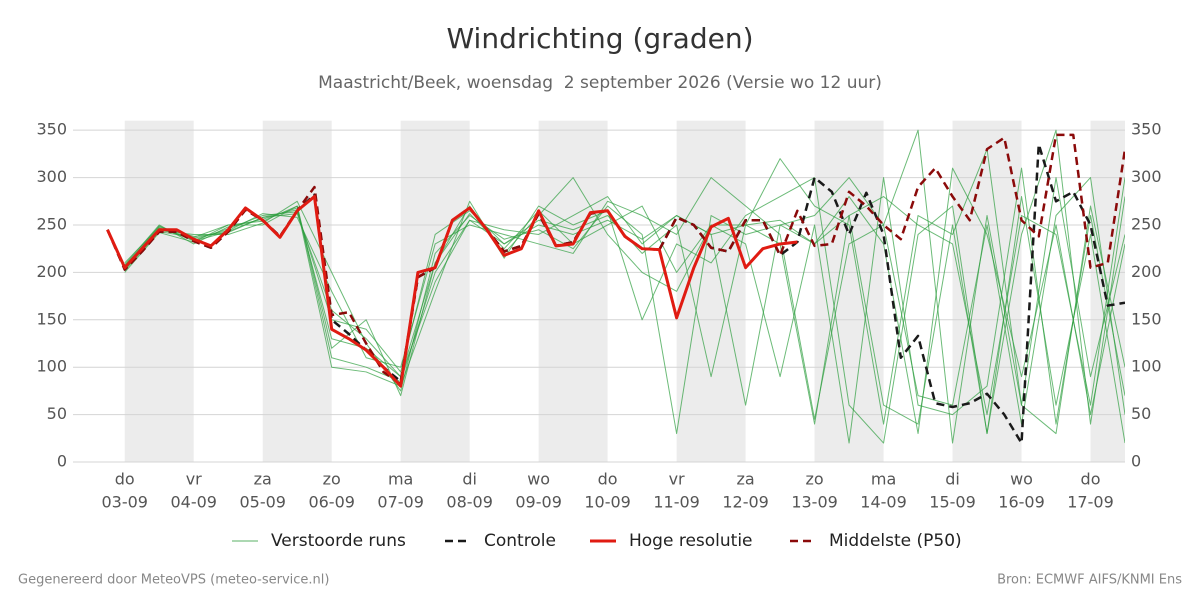 The width and height of the screenshot is (1200, 600). I want to click on y-tick-label: 300, so click(51, 176).